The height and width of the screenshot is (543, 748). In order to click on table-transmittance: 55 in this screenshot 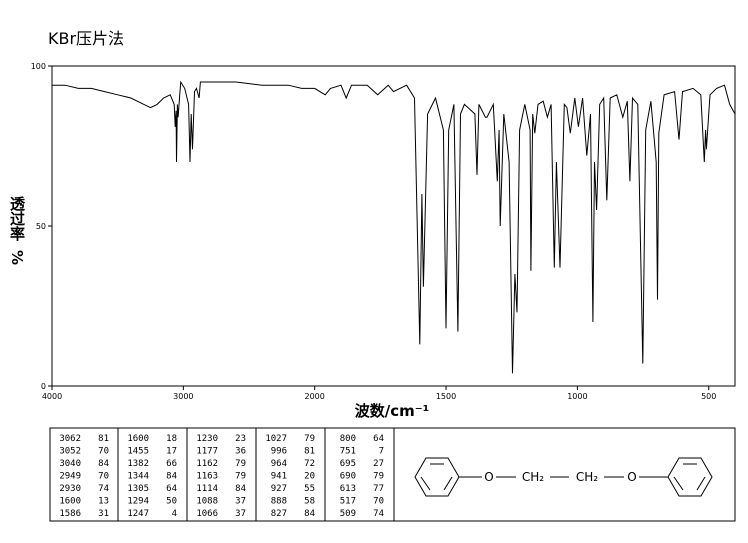, I will do `click(309, 489)`.